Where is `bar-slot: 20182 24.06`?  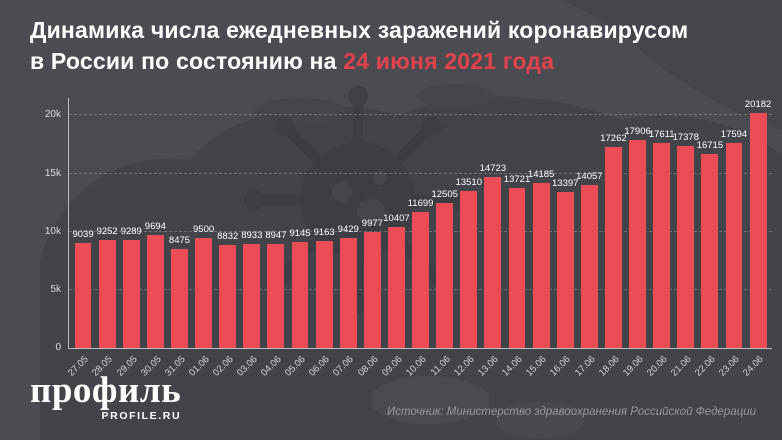 bar-slot: 20182 24.06 is located at coordinates (756, 238).